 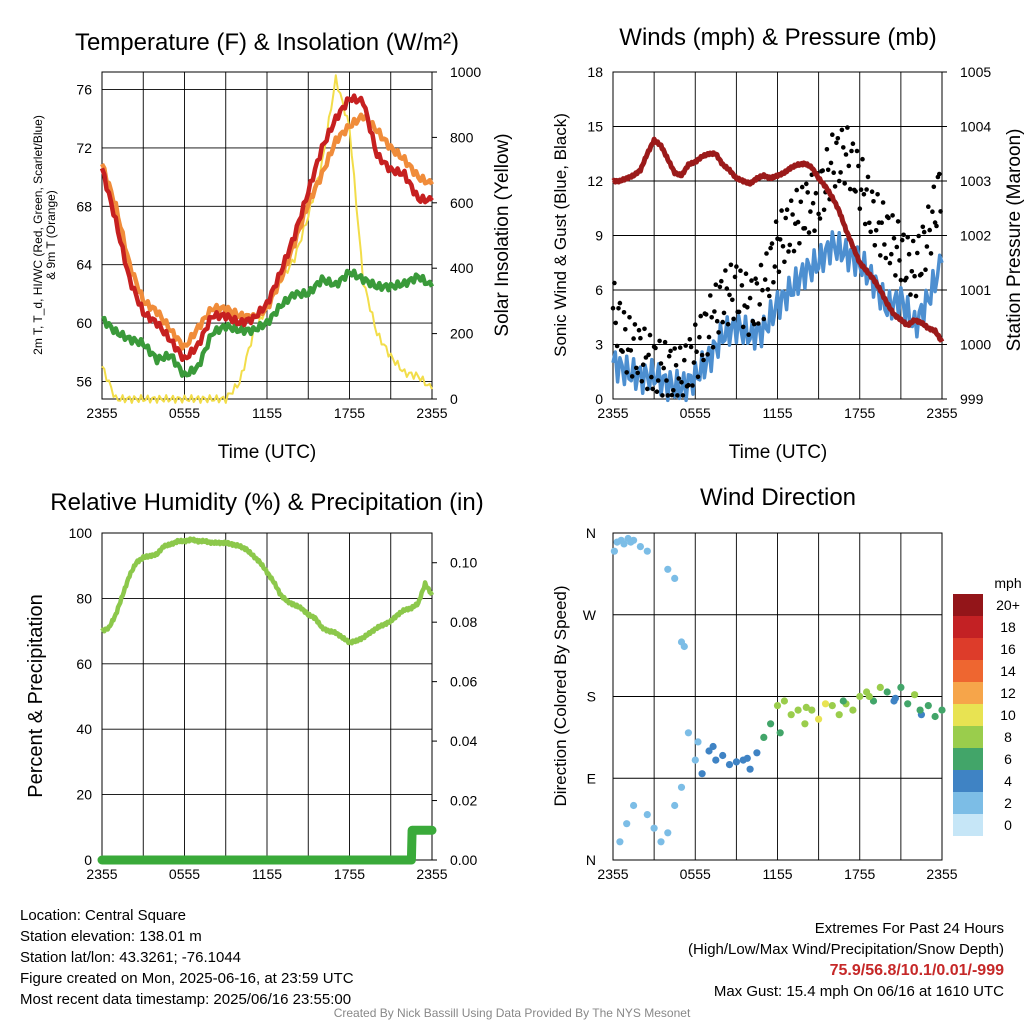 What do you see at coordinates (777, 874) in the screenshot?
I see `x-tick-label: 1155` at bounding box center [777, 874].